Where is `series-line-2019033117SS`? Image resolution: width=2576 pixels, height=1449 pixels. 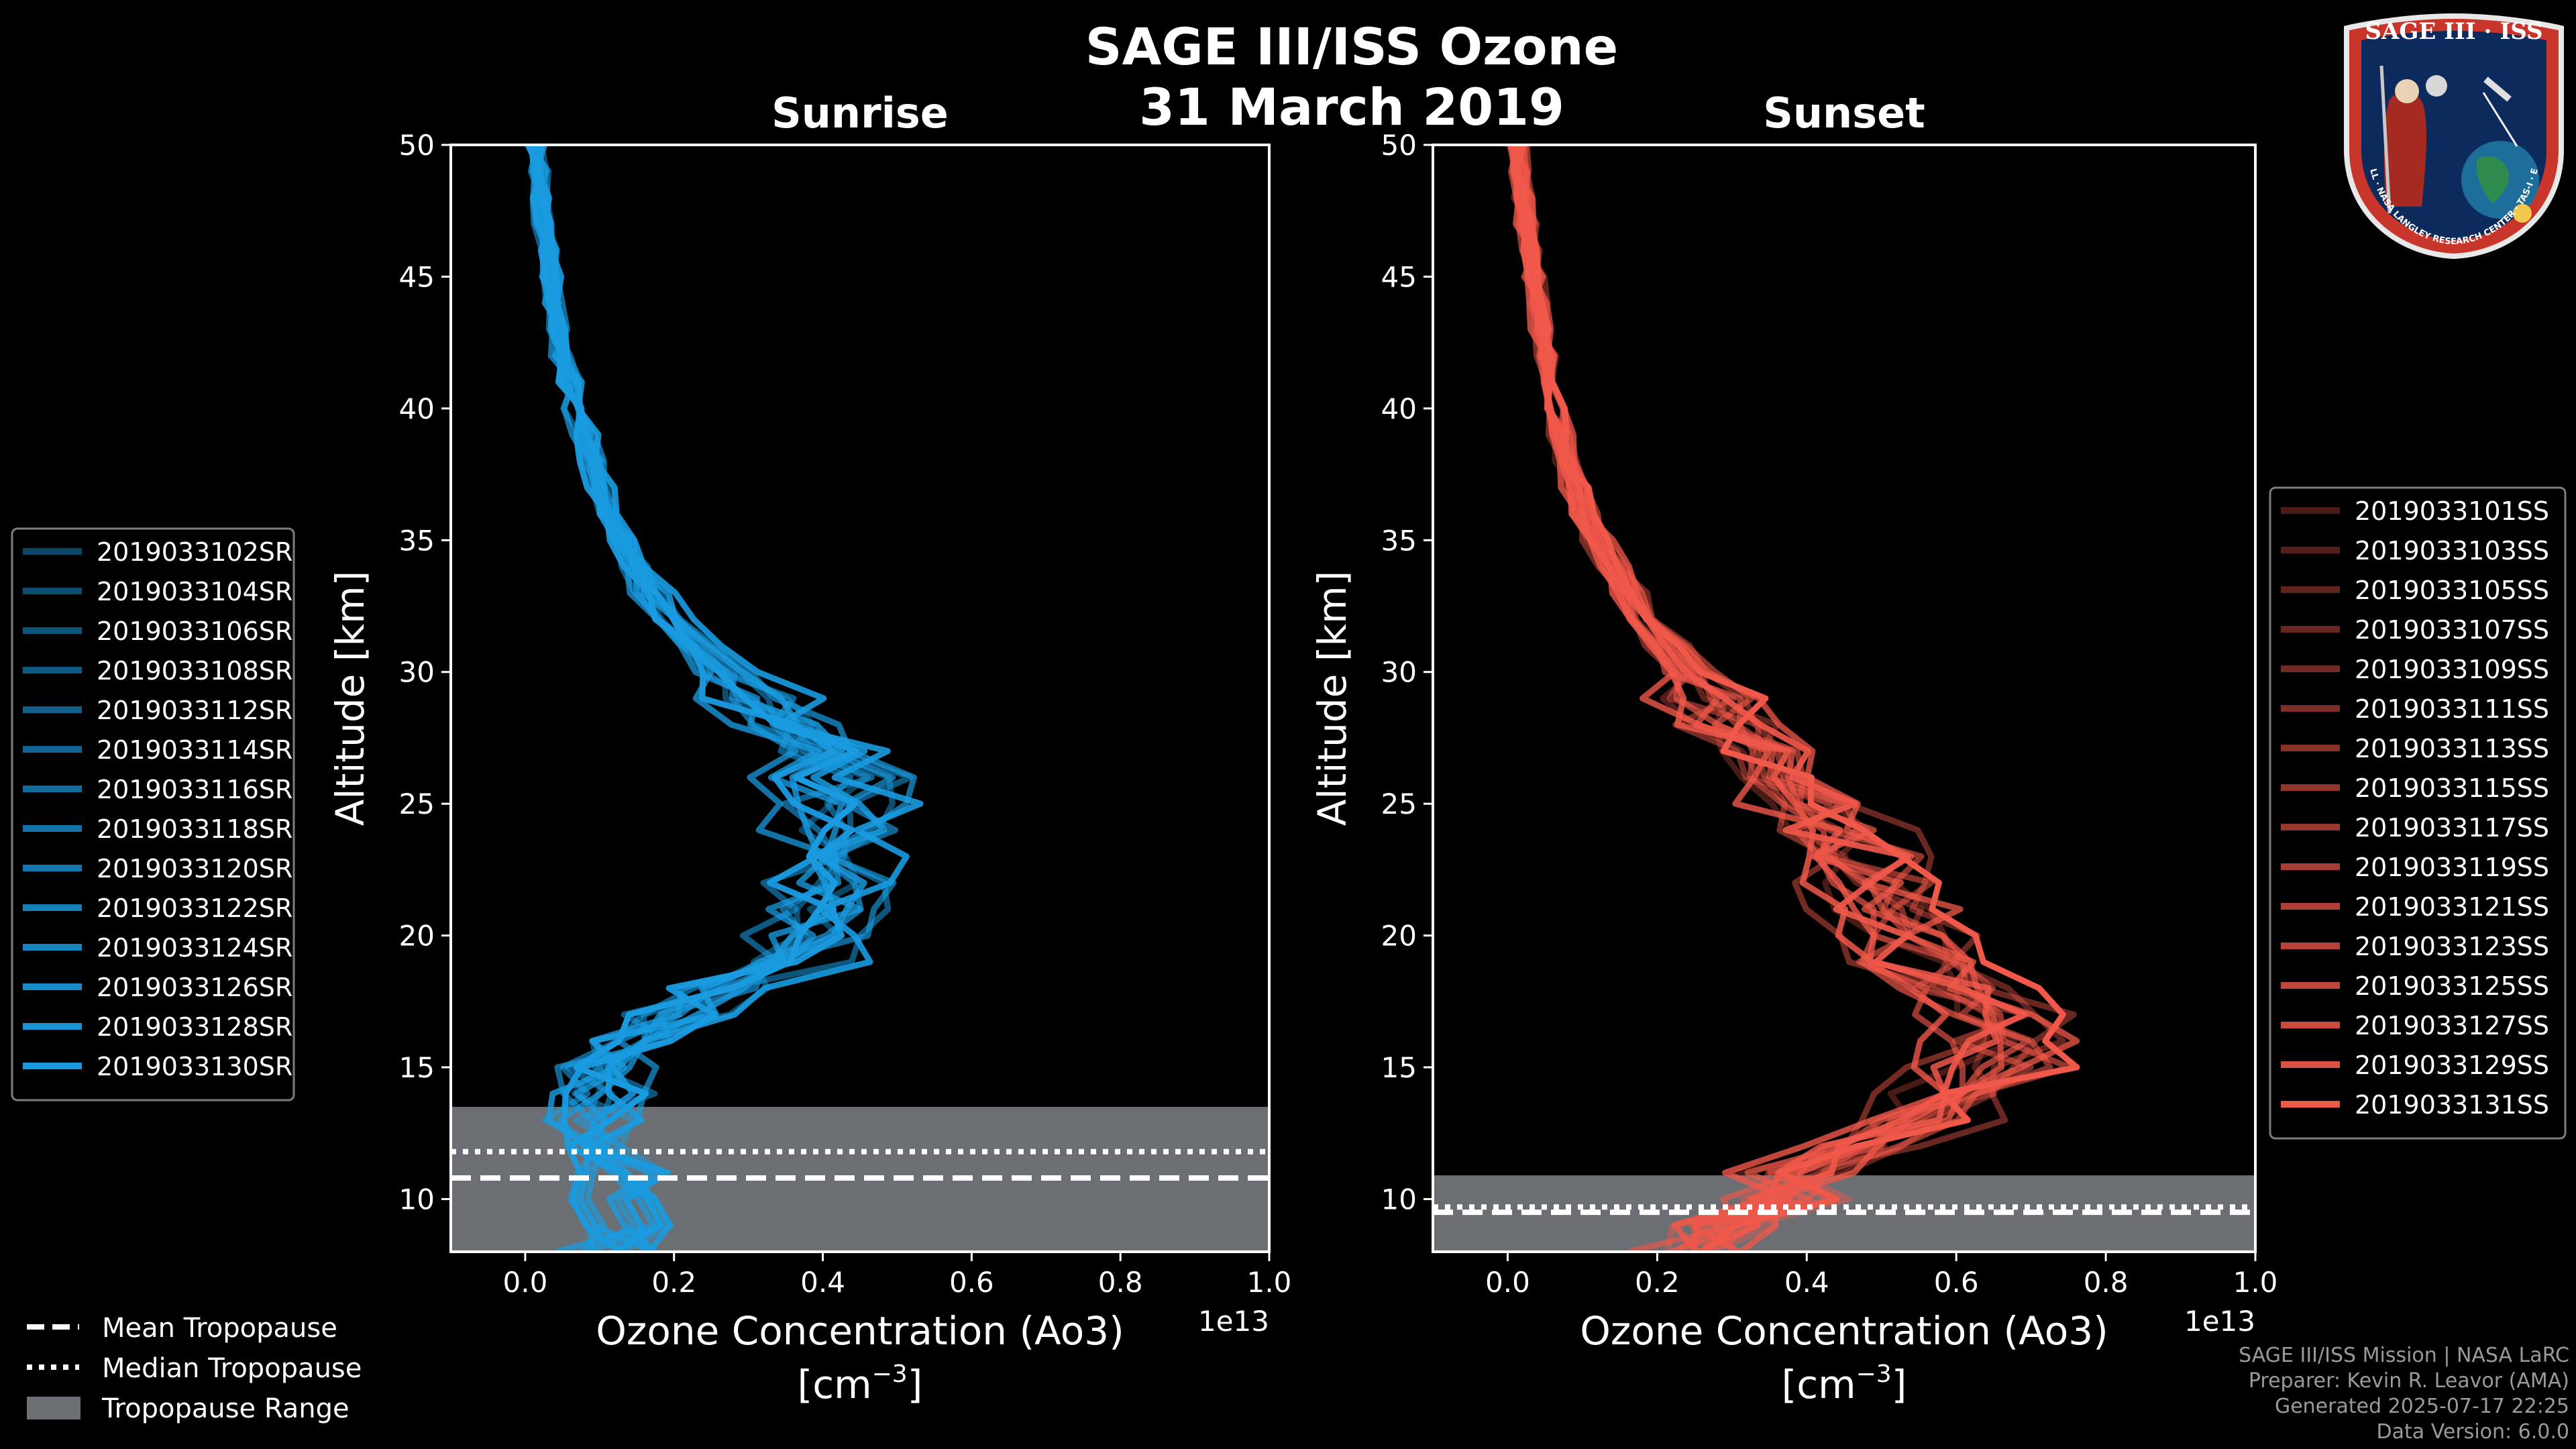 series-line-2019033117SS is located at coordinates (1737, 698).